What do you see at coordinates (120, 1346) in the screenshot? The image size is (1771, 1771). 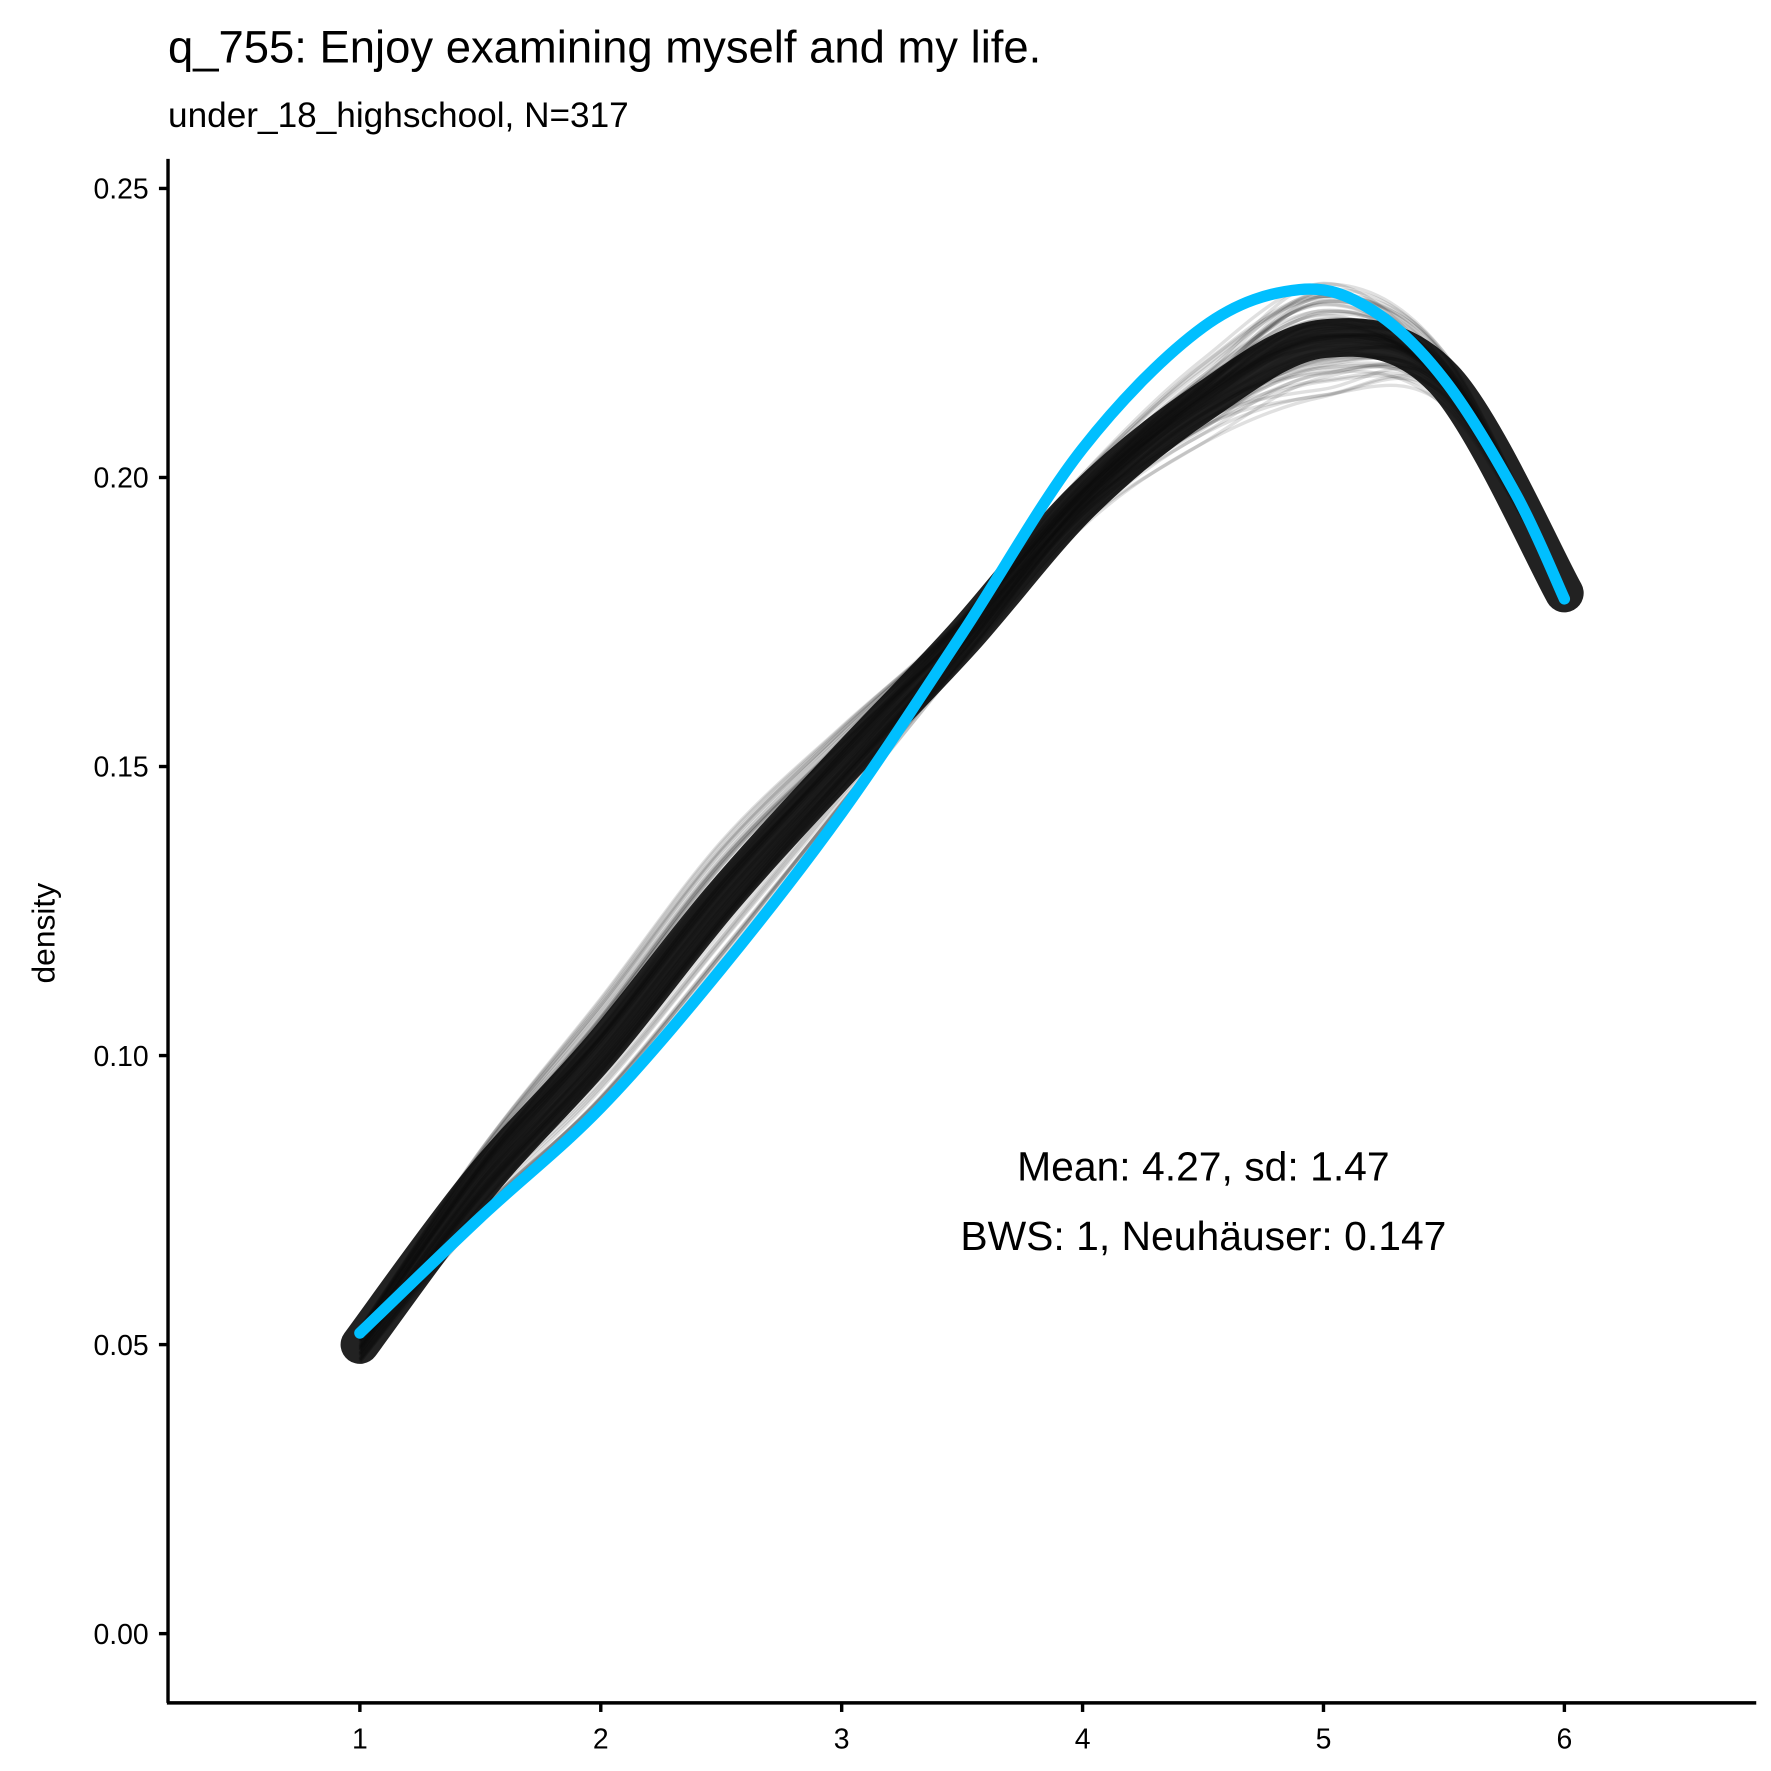 I see `y-tick-label: 0.05` at bounding box center [120, 1346].